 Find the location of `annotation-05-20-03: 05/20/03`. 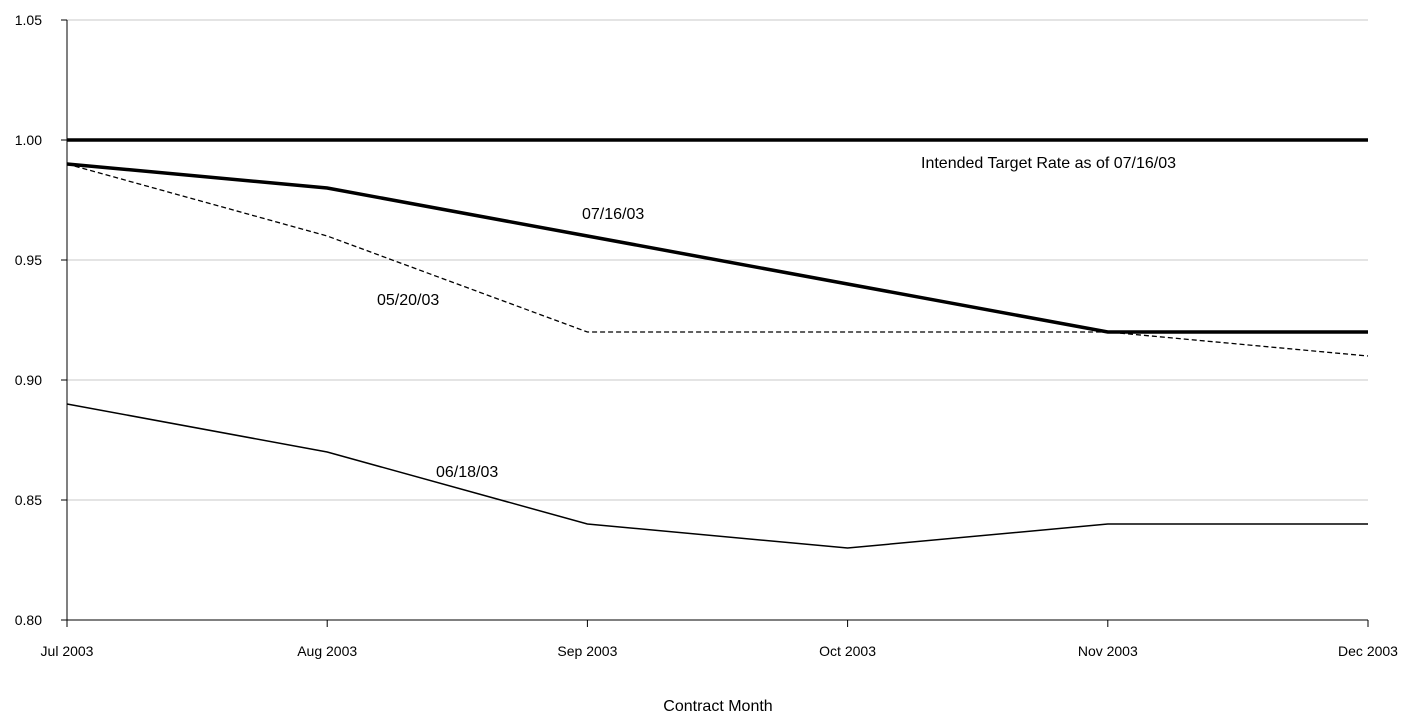

annotation-05-20-03: 05/20/03 is located at coordinates (408, 300).